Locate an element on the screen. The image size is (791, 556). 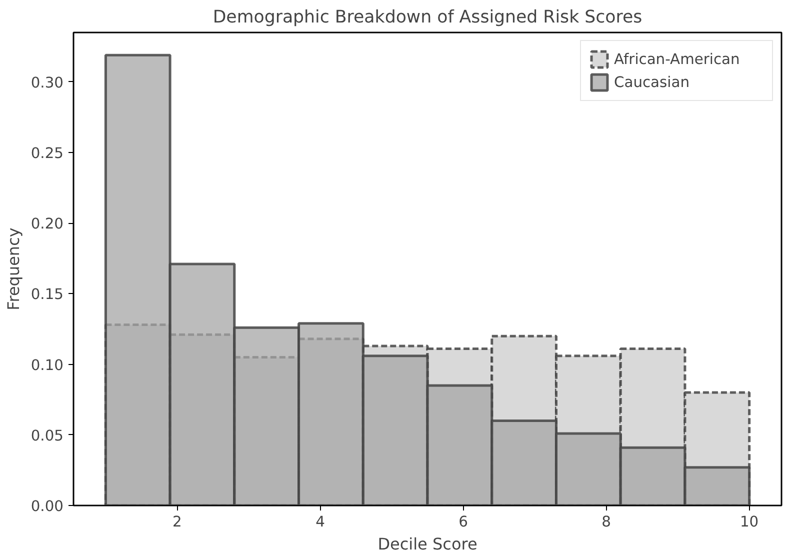
y-tick-label: 0.20 is located at coordinates (47, 224).